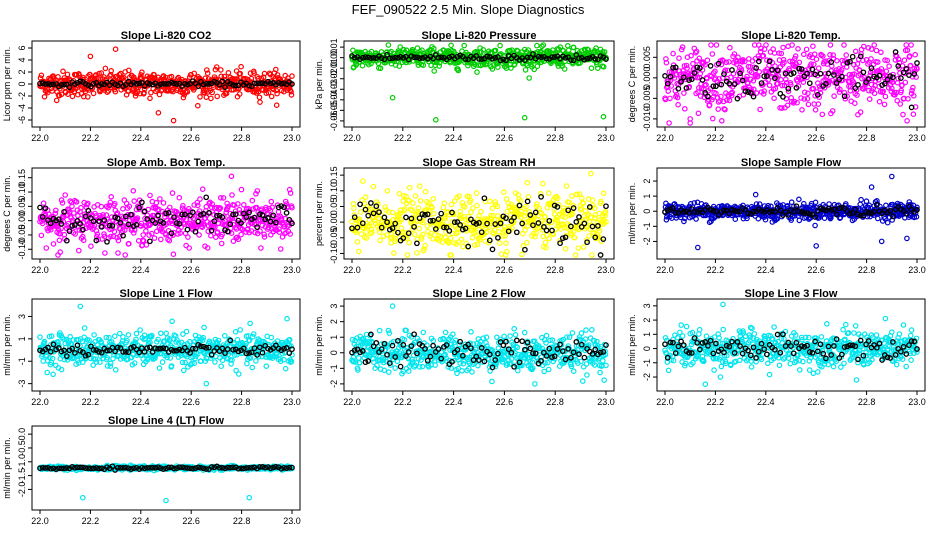 The width and height of the screenshot is (936, 540). I want to click on chart-title: Slope Amb. Box Temp., so click(166, 163).